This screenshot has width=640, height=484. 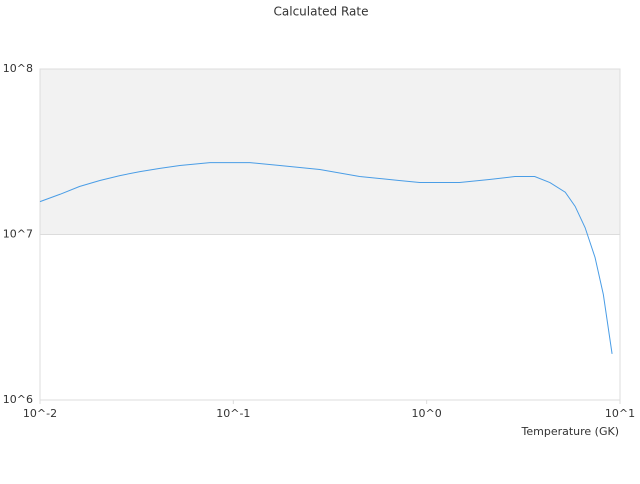 What do you see at coordinates (427, 413) in the screenshot?
I see `x-tick-label: 10^0` at bounding box center [427, 413].